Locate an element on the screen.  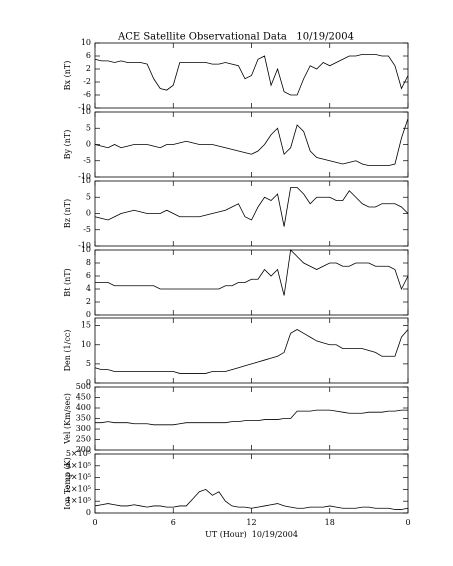
x-axis-label: UT (Hour) 10/19/2004 is located at coordinates (251, 534).